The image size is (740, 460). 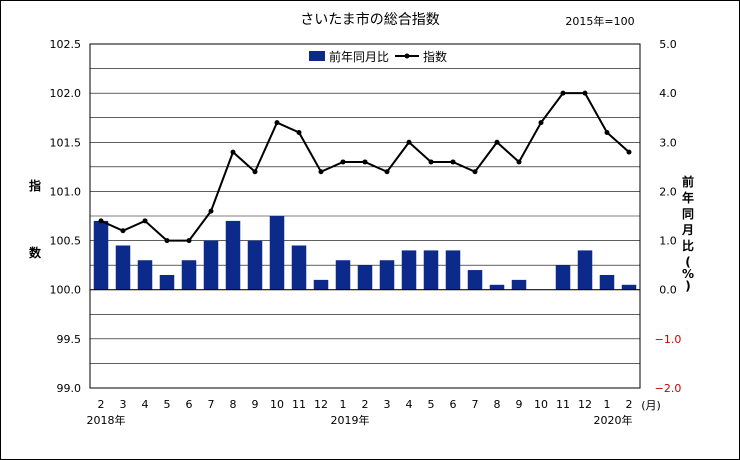 What do you see at coordinates (69, 388) in the screenshot?
I see `left-tick-label: 99.0` at bounding box center [69, 388].